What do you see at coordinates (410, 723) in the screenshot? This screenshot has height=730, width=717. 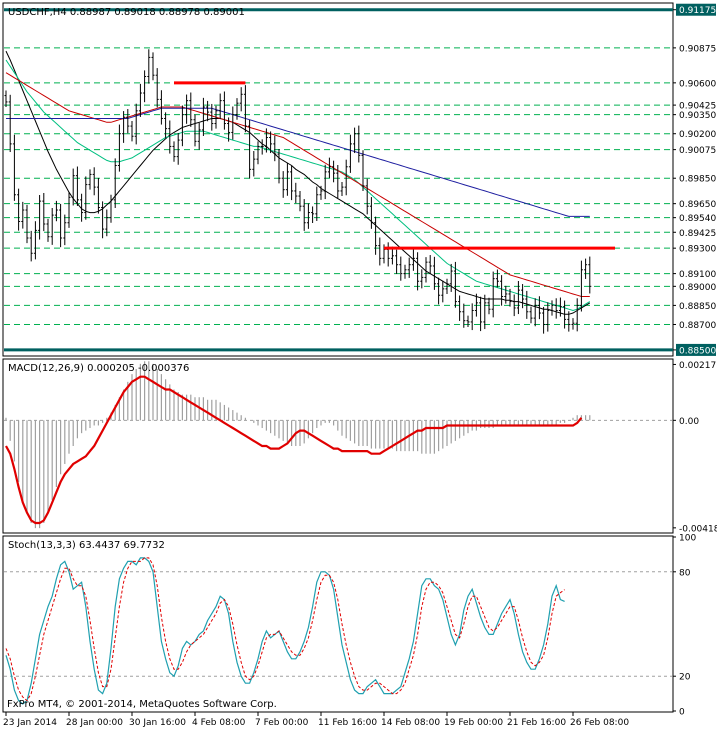 I see `time-axis-label: 14 Feb 08:00` at bounding box center [410, 723].